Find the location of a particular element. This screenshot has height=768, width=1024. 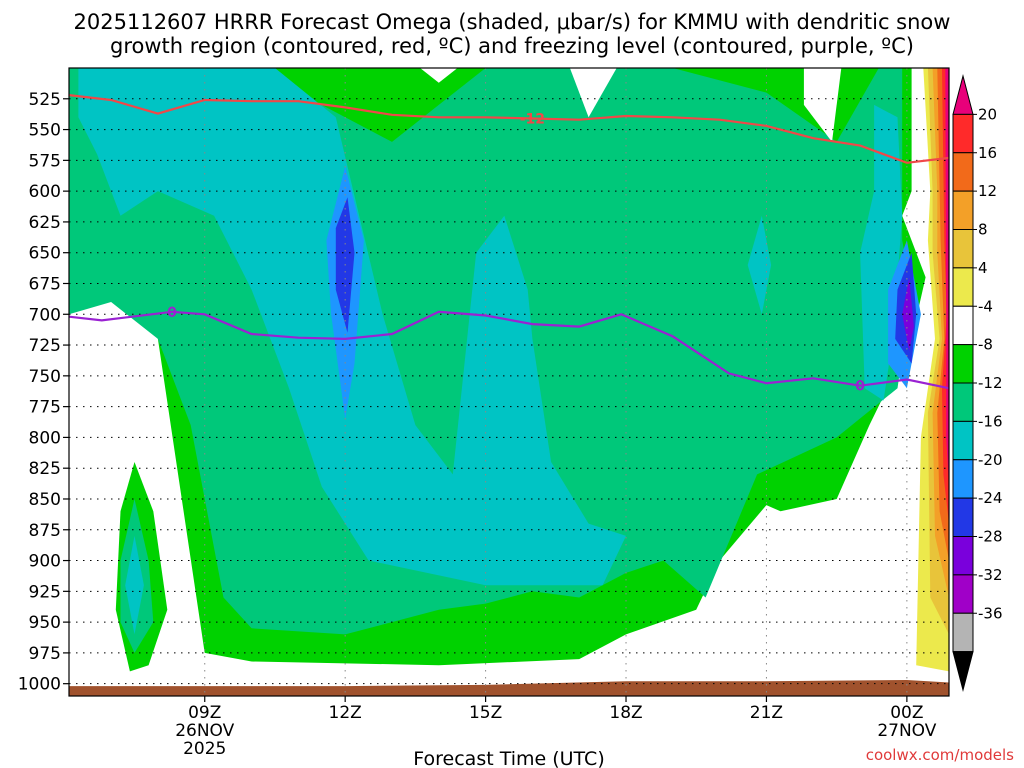

y-tick-label-1000: 1000 is located at coordinates (39, 685).